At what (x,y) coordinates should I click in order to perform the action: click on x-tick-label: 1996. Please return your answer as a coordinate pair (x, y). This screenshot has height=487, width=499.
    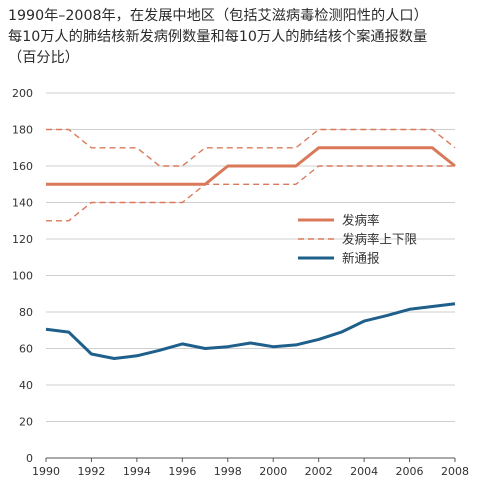
    Looking at the image, I should click on (182, 471).